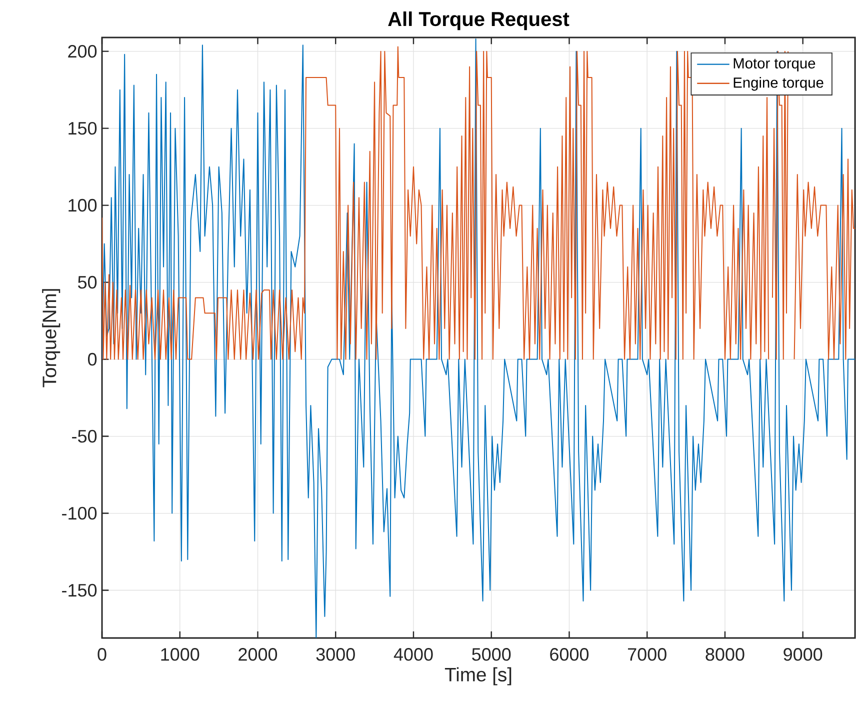 The image size is (856, 715). I want to click on legend-label: Engine torque, so click(779, 84).